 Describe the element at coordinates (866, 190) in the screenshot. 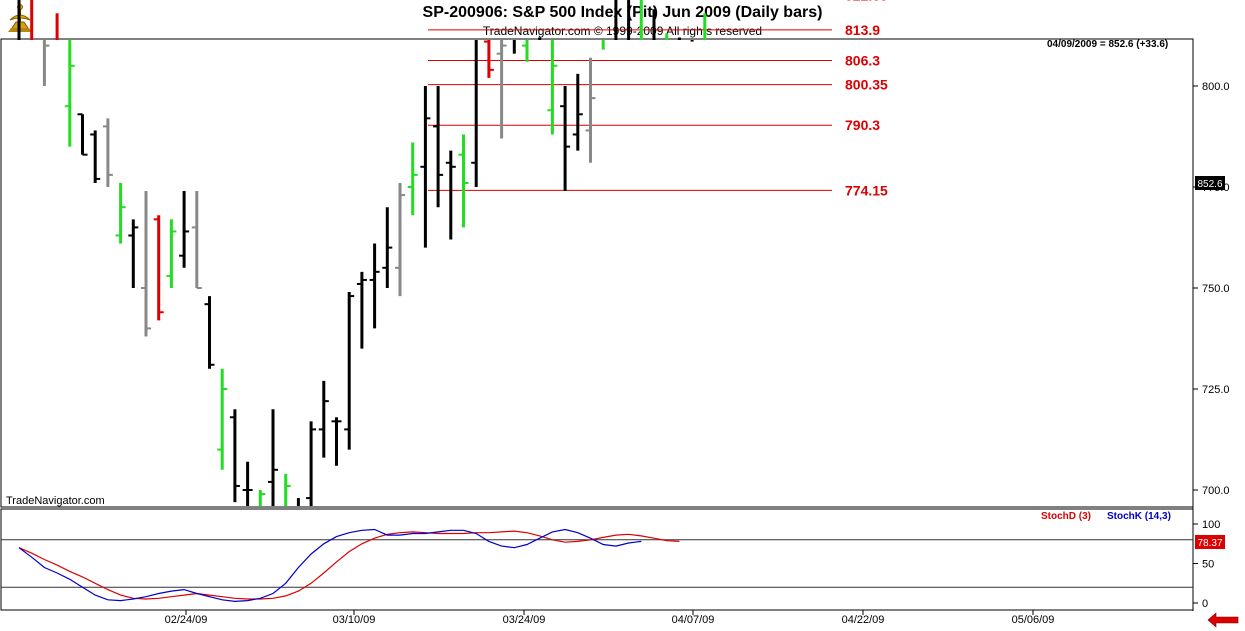

I see `level-label: 774.15` at that location.